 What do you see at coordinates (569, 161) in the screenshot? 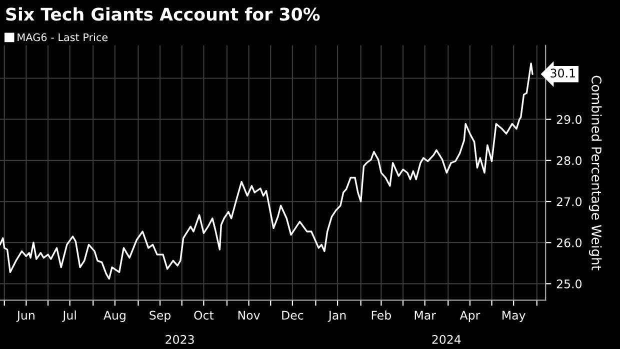
I see `y-tick-label: 28.0` at bounding box center [569, 161].